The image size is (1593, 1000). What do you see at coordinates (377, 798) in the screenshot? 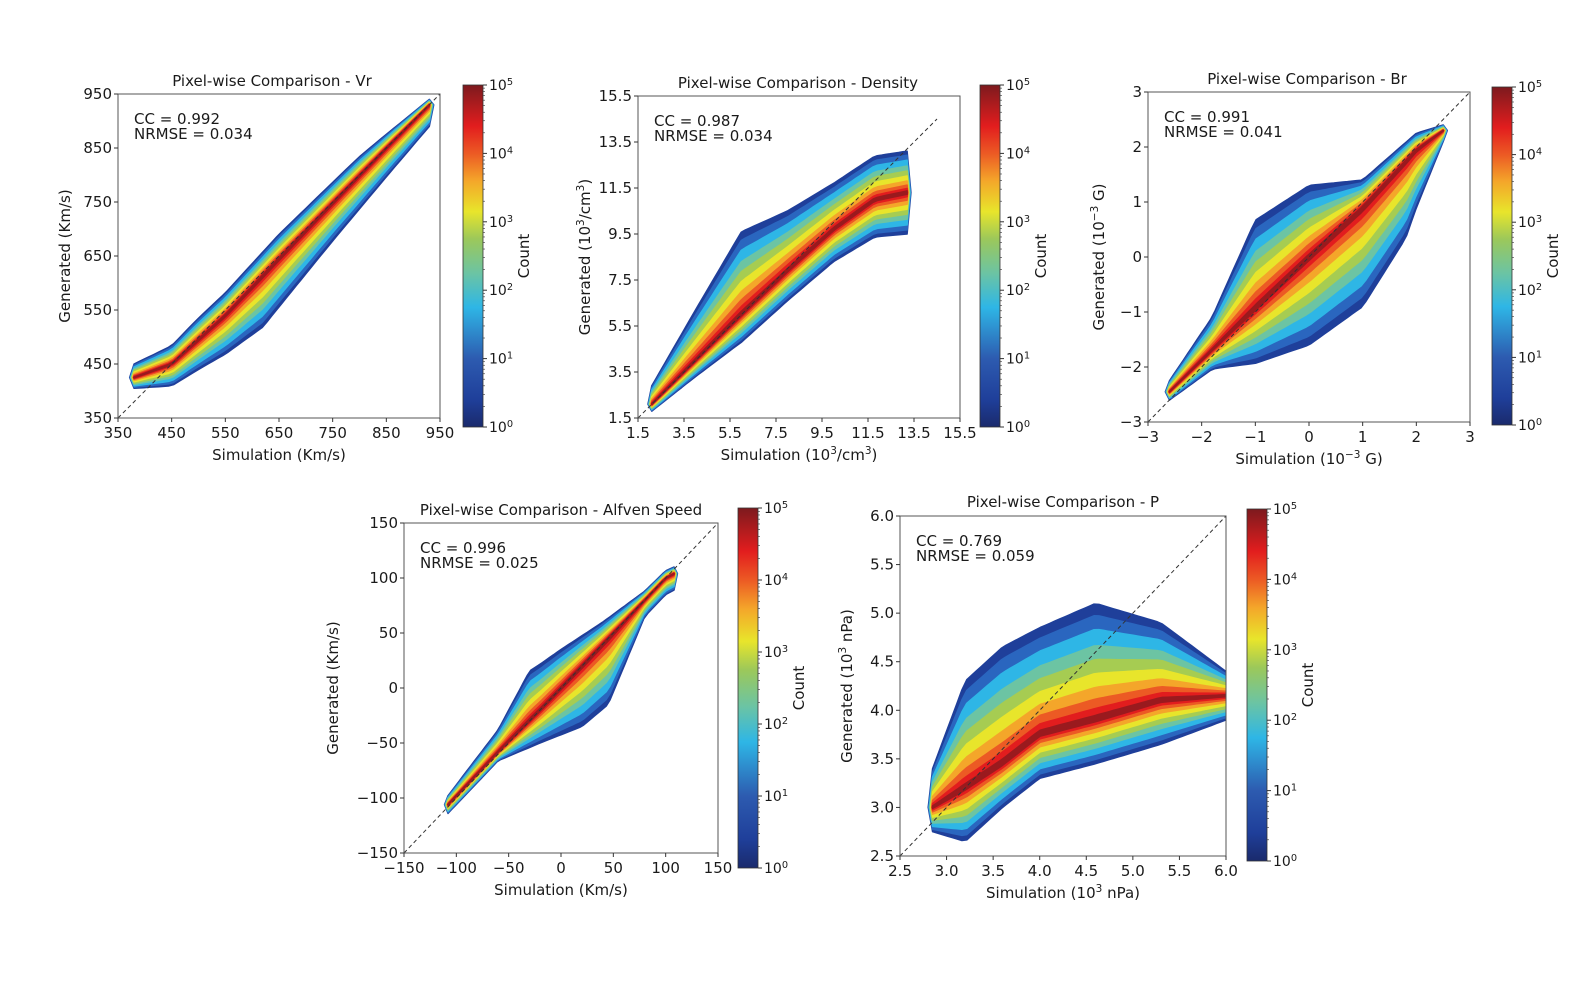
I see `y-tick-label: −100` at bounding box center [377, 798].